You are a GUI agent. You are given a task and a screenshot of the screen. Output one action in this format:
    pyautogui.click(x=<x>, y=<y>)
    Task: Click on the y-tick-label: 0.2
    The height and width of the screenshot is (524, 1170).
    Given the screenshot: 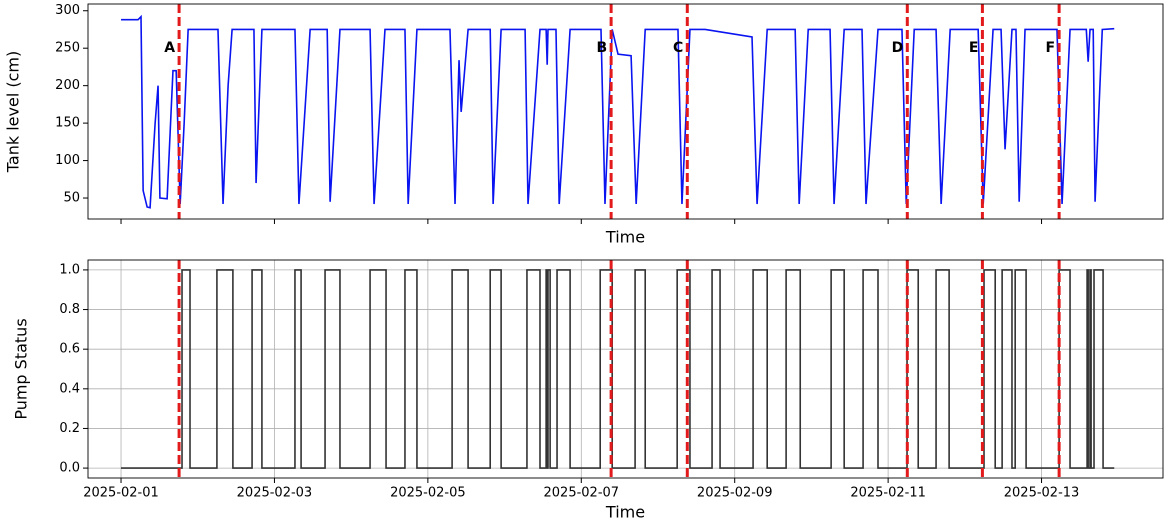 What is the action you would take?
    pyautogui.click(x=69, y=428)
    